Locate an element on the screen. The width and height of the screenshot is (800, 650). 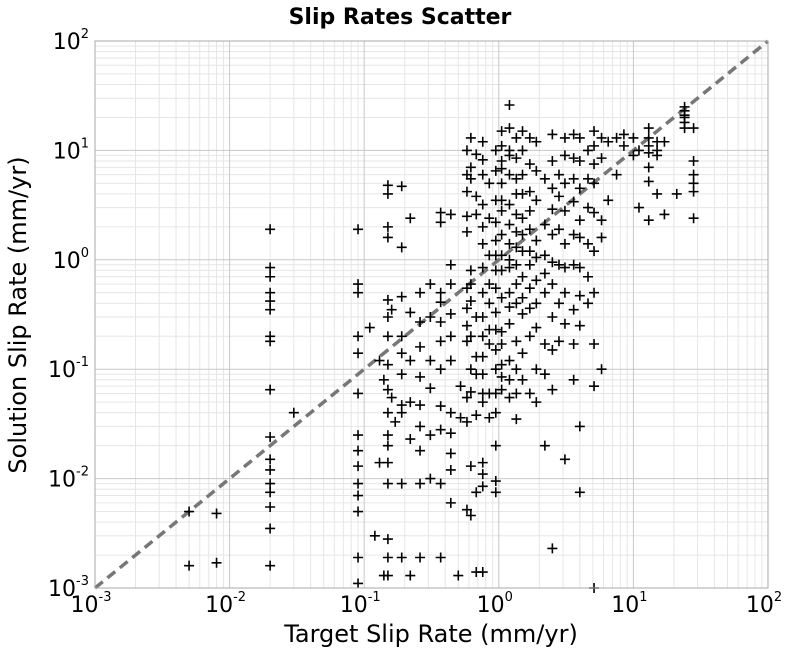
x-tick-label: 10⁻² is located at coordinates (225, 604).